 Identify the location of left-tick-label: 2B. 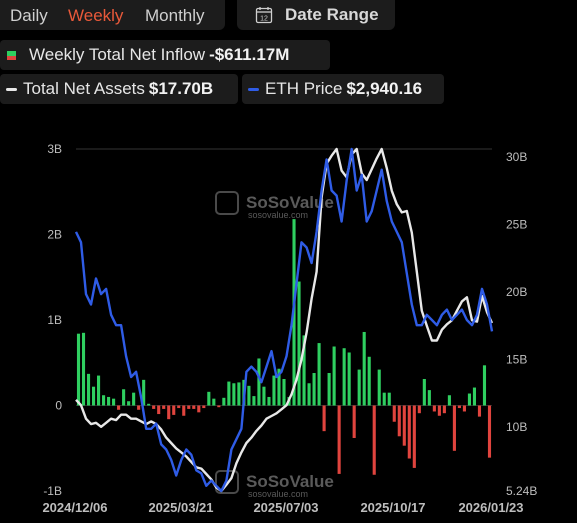
(54, 235).